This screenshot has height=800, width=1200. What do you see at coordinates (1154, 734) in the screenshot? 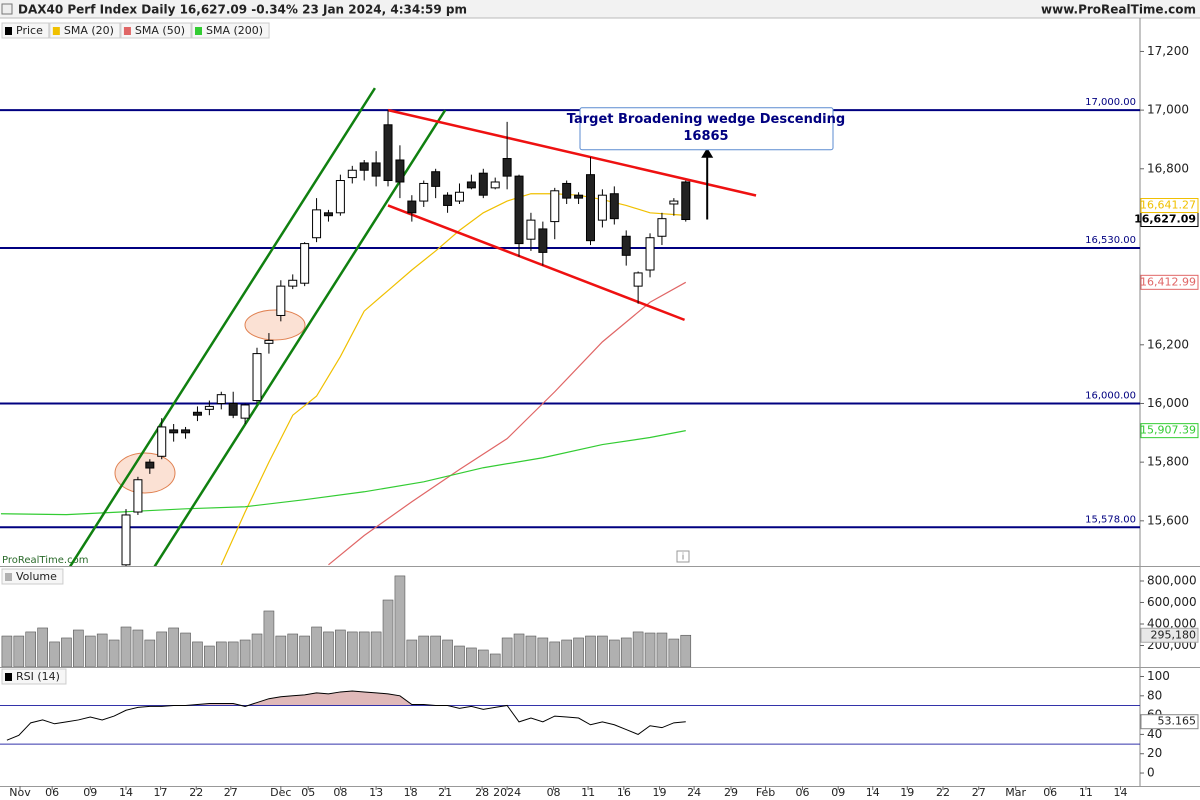
I see `y-tick-label: 40` at bounding box center [1154, 734].